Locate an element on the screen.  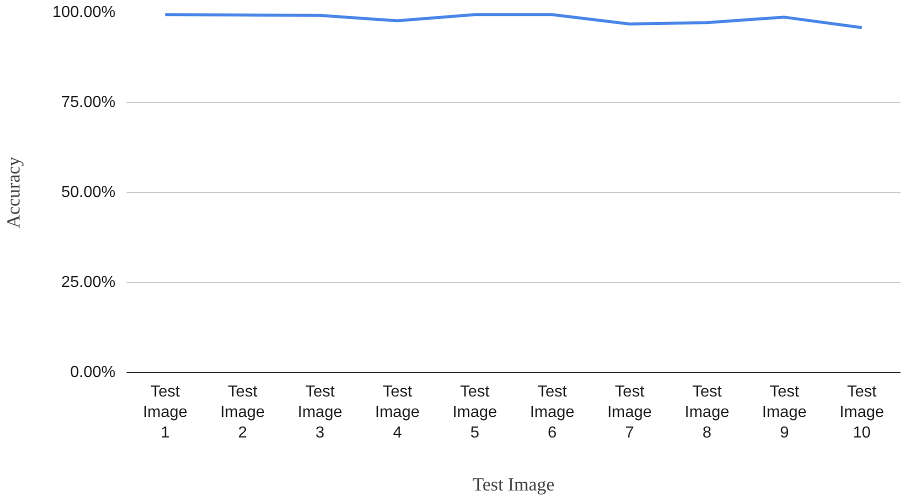
y-tick-label: 0.00% is located at coordinates (93, 372).